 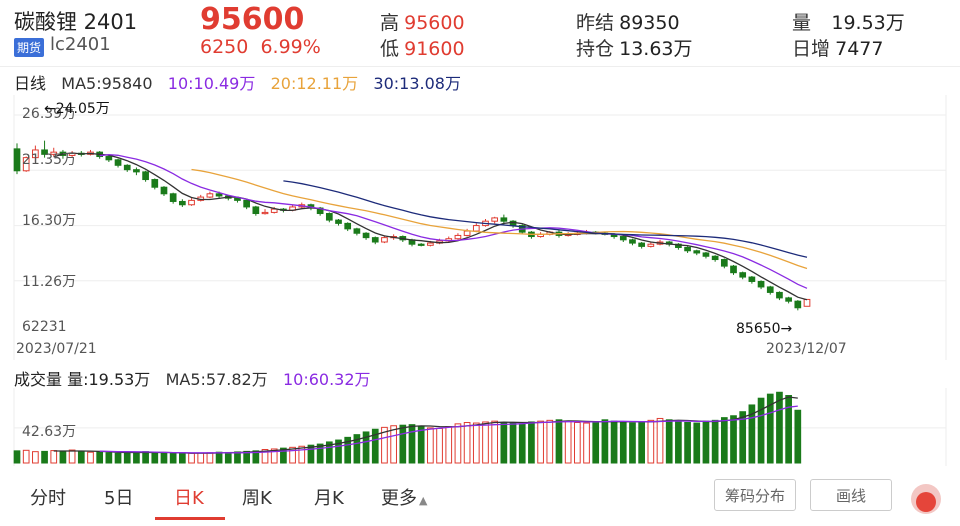 What do you see at coordinates (290, 47) in the screenshot?
I see `change-percent: 6.99%` at bounding box center [290, 47].